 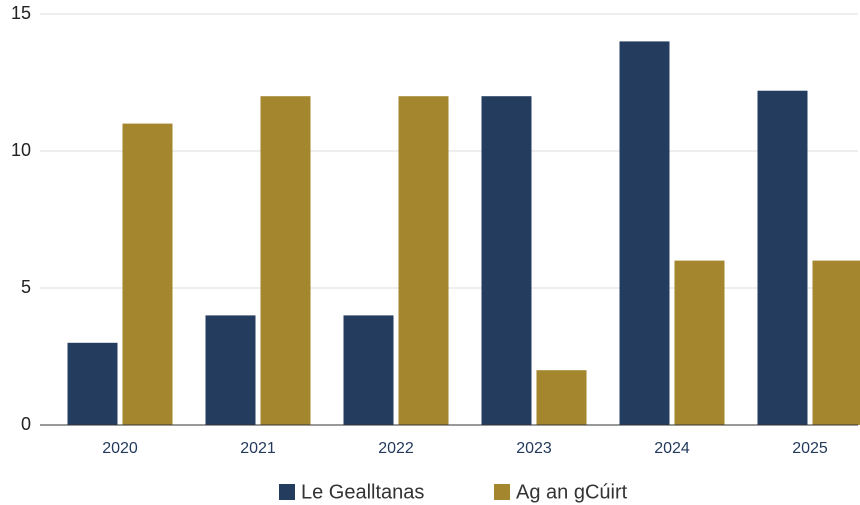 What do you see at coordinates (362, 492) in the screenshot?
I see `legend-label: Le Gealltanas` at bounding box center [362, 492].